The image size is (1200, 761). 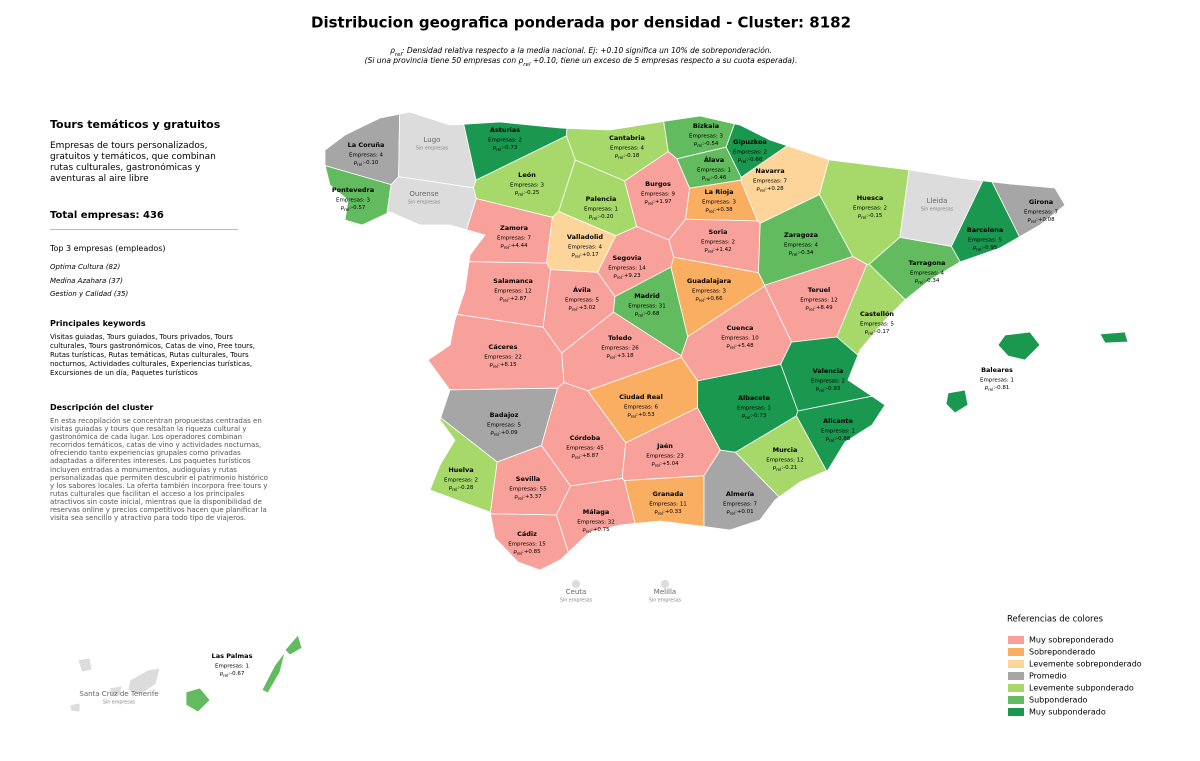 What do you see at coordinates (750, 142) in the screenshot?
I see `province-name: Gipuzkoa` at bounding box center [750, 142].